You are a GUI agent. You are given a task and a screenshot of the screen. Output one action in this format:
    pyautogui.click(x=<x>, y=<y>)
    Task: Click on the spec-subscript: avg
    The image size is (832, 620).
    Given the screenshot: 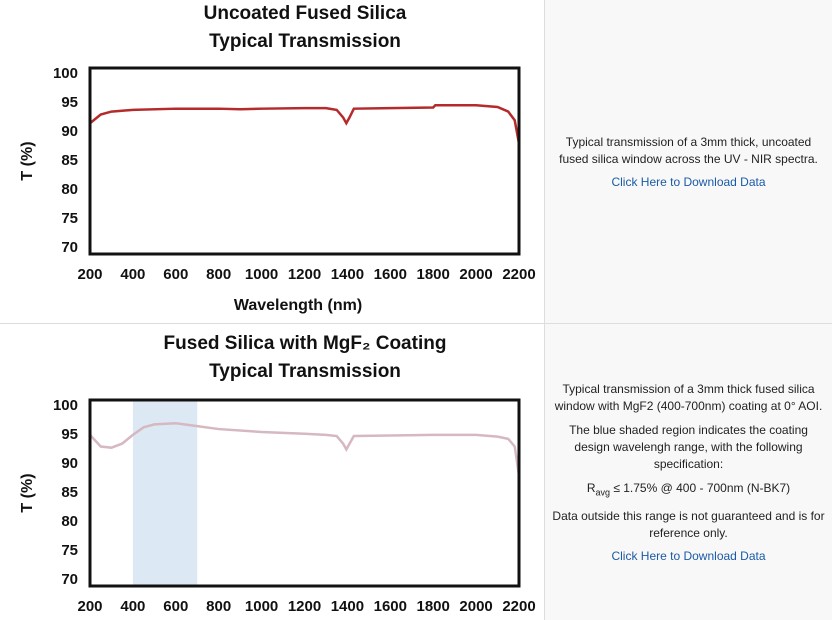 What is the action you would take?
    pyautogui.click(x=602, y=492)
    